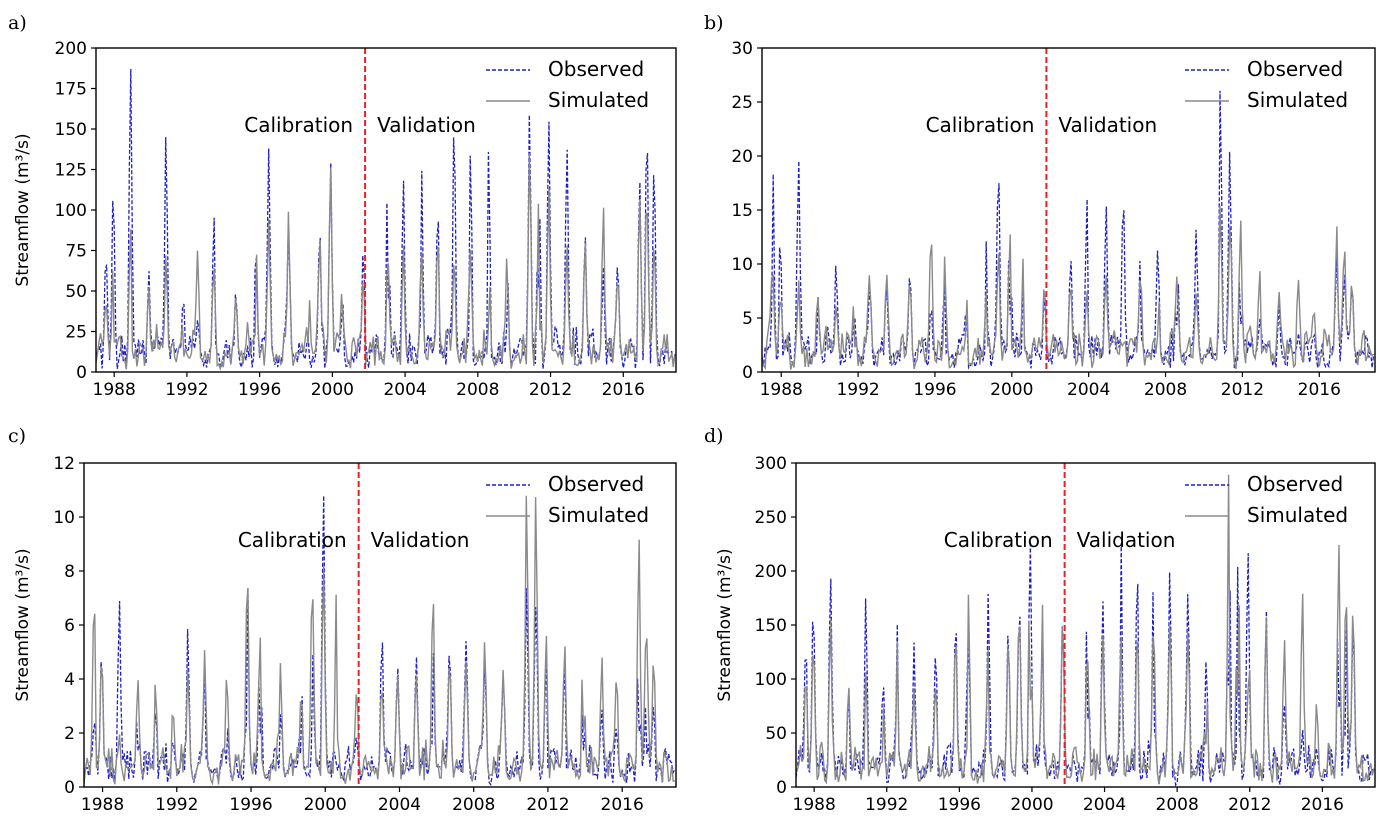 This screenshot has width=1383, height=825. What do you see at coordinates (1085, 665) in the screenshot?
I see `series-line-observed` at bounding box center [1085, 665].